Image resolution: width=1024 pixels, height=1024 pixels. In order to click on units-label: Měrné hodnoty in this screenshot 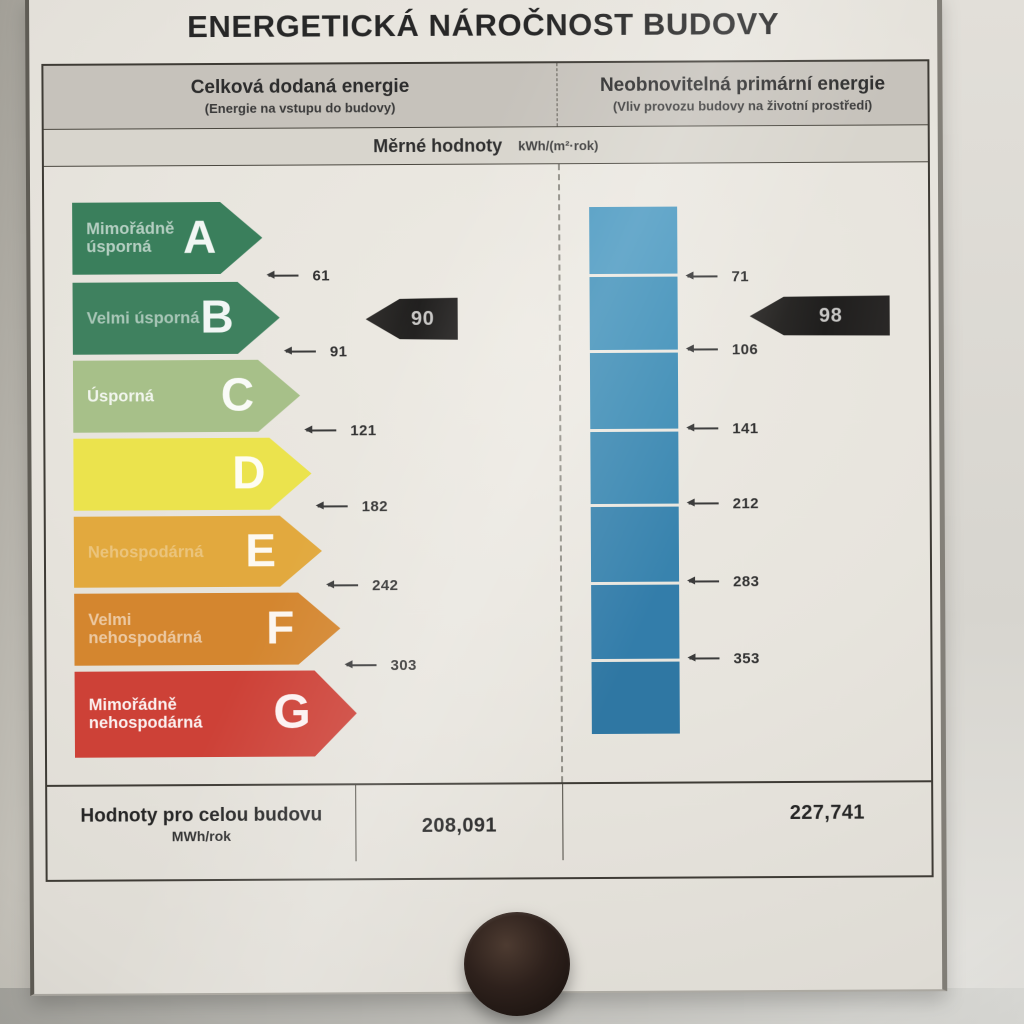, I will do `click(438, 145)`.